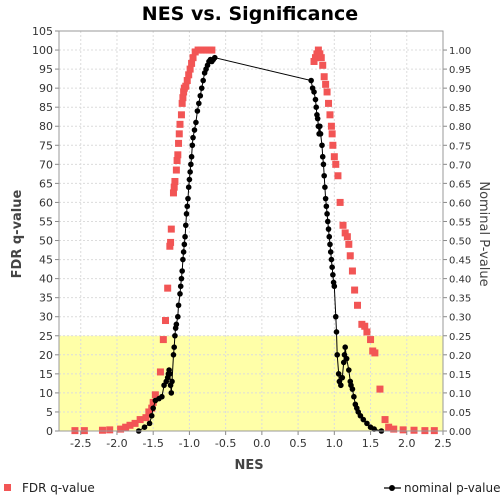 The width and height of the screenshot is (500, 500). I want to click on legend-pvalue-label: nominal p-value, so click(452, 488).